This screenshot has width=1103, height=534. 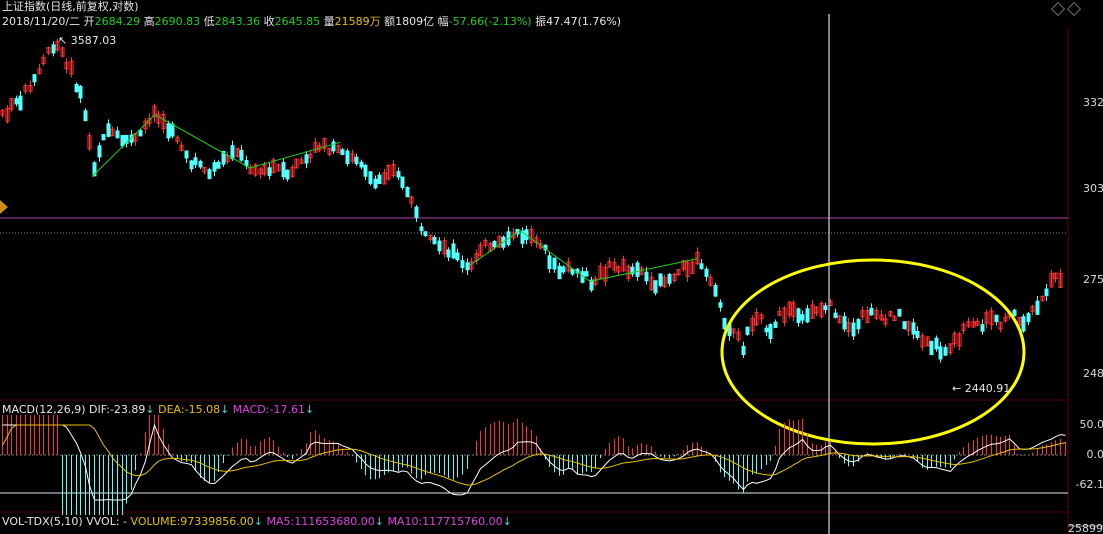 What do you see at coordinates (1085, 215) in the screenshot?
I see `price-axis: 332 303 275 248` at bounding box center [1085, 215].